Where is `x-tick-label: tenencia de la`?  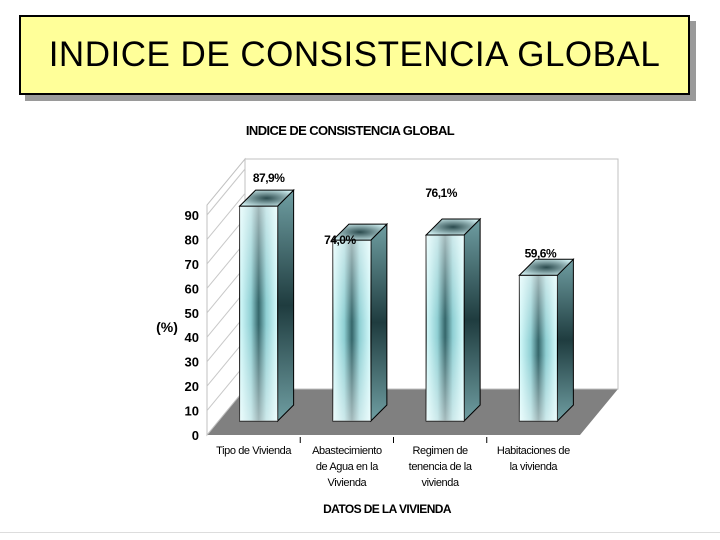
x-tick-label: tenencia de la is located at coordinates (441, 467).